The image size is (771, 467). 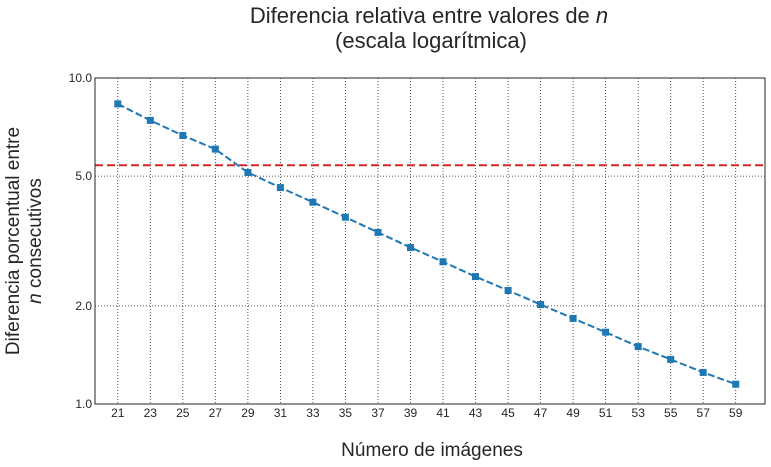 What do you see at coordinates (443, 413) in the screenshot?
I see `x-tick-label-41: 41` at bounding box center [443, 413].